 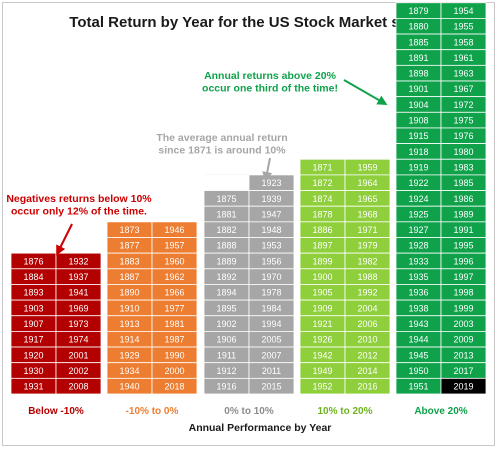 I want to click on year-label: 1876, so click(x=33, y=261).